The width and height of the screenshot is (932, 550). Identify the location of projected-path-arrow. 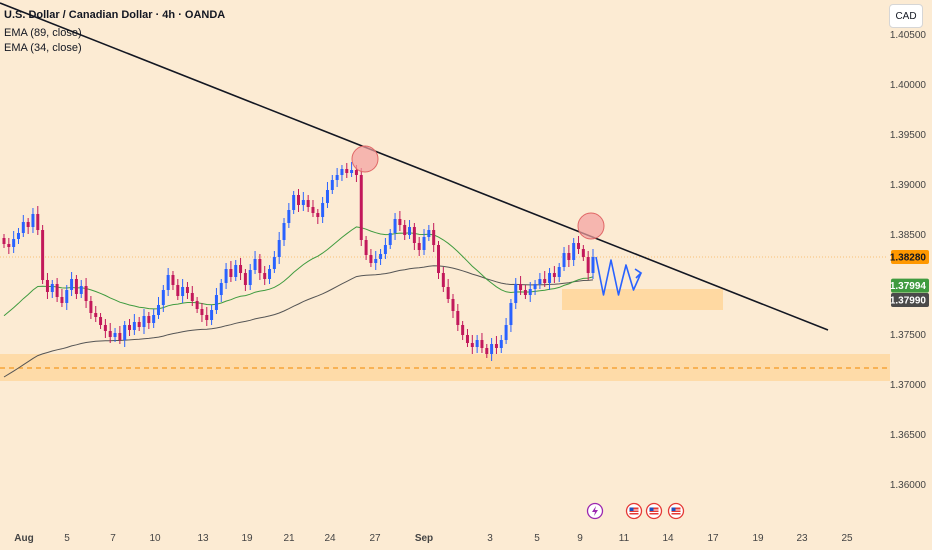
(618, 276).